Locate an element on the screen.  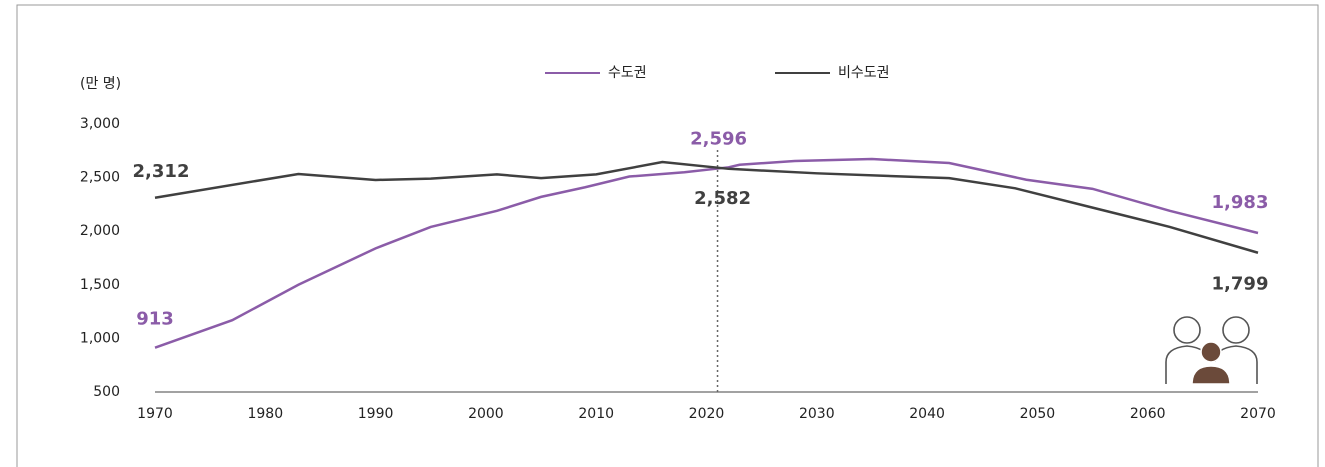
x-tick-label: 2020 is located at coordinates (707, 414).